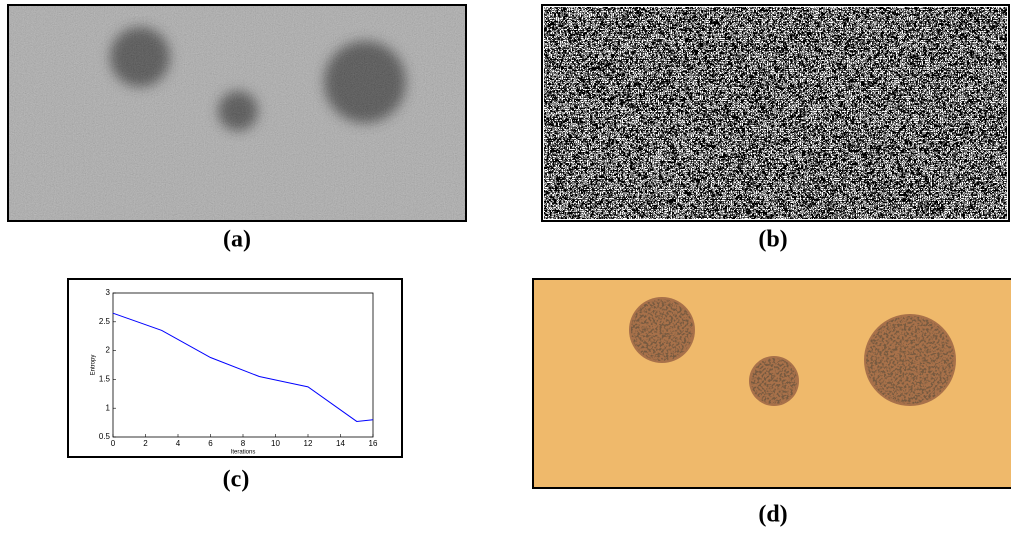 The width and height of the screenshot is (1011, 533). What do you see at coordinates (772, 240) in the screenshot?
I see `caption: (b)` at bounding box center [772, 240].